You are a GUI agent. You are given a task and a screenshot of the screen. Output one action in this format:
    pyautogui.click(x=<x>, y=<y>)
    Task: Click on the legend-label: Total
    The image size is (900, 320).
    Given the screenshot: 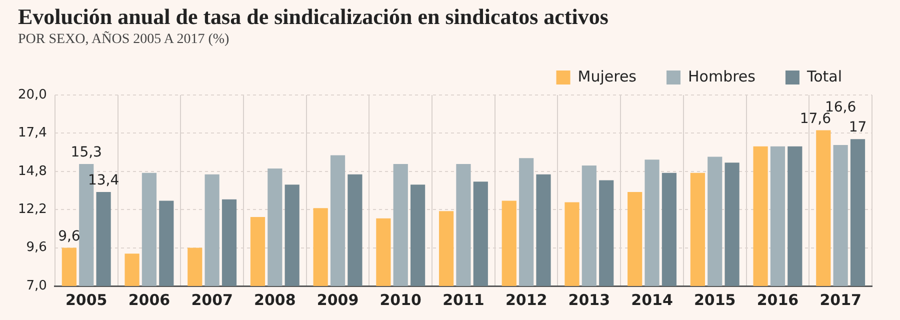 What is the action you would take?
    pyautogui.click(x=824, y=76)
    